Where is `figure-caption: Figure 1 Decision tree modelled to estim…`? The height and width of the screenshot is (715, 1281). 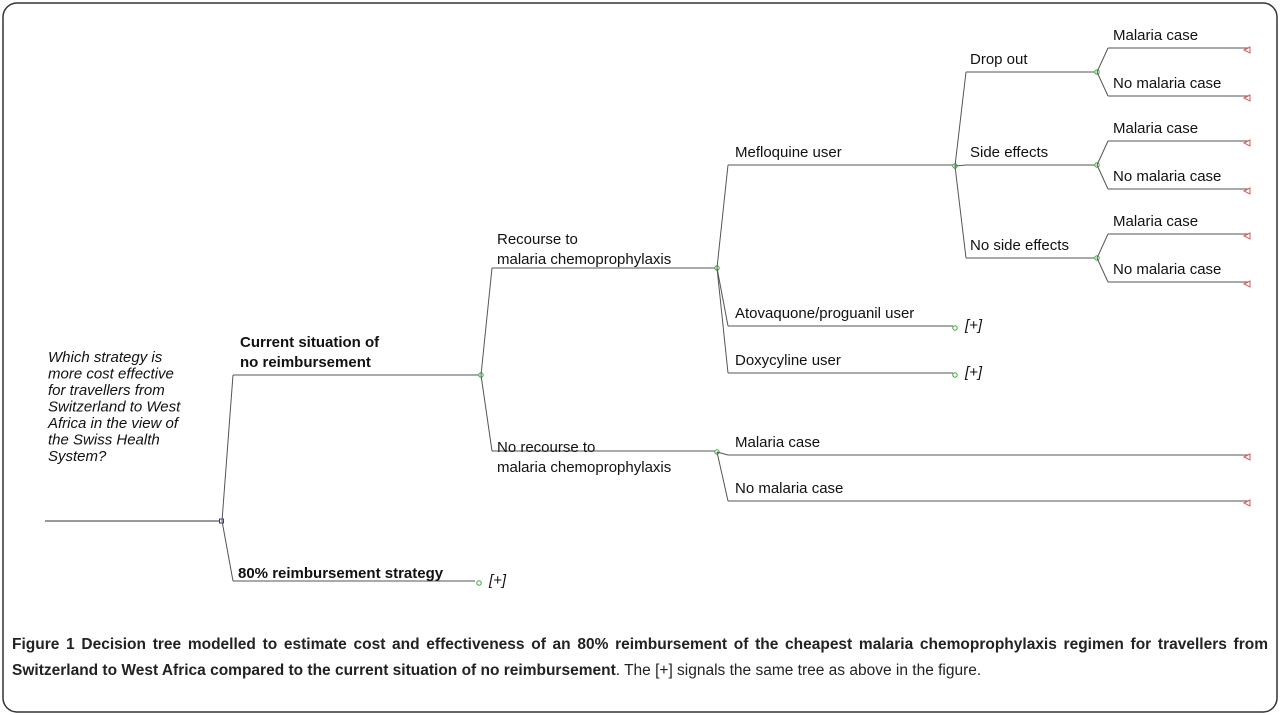 figure-caption: Figure 1 Decision tree modelled to estim… is located at coordinates (640, 658).